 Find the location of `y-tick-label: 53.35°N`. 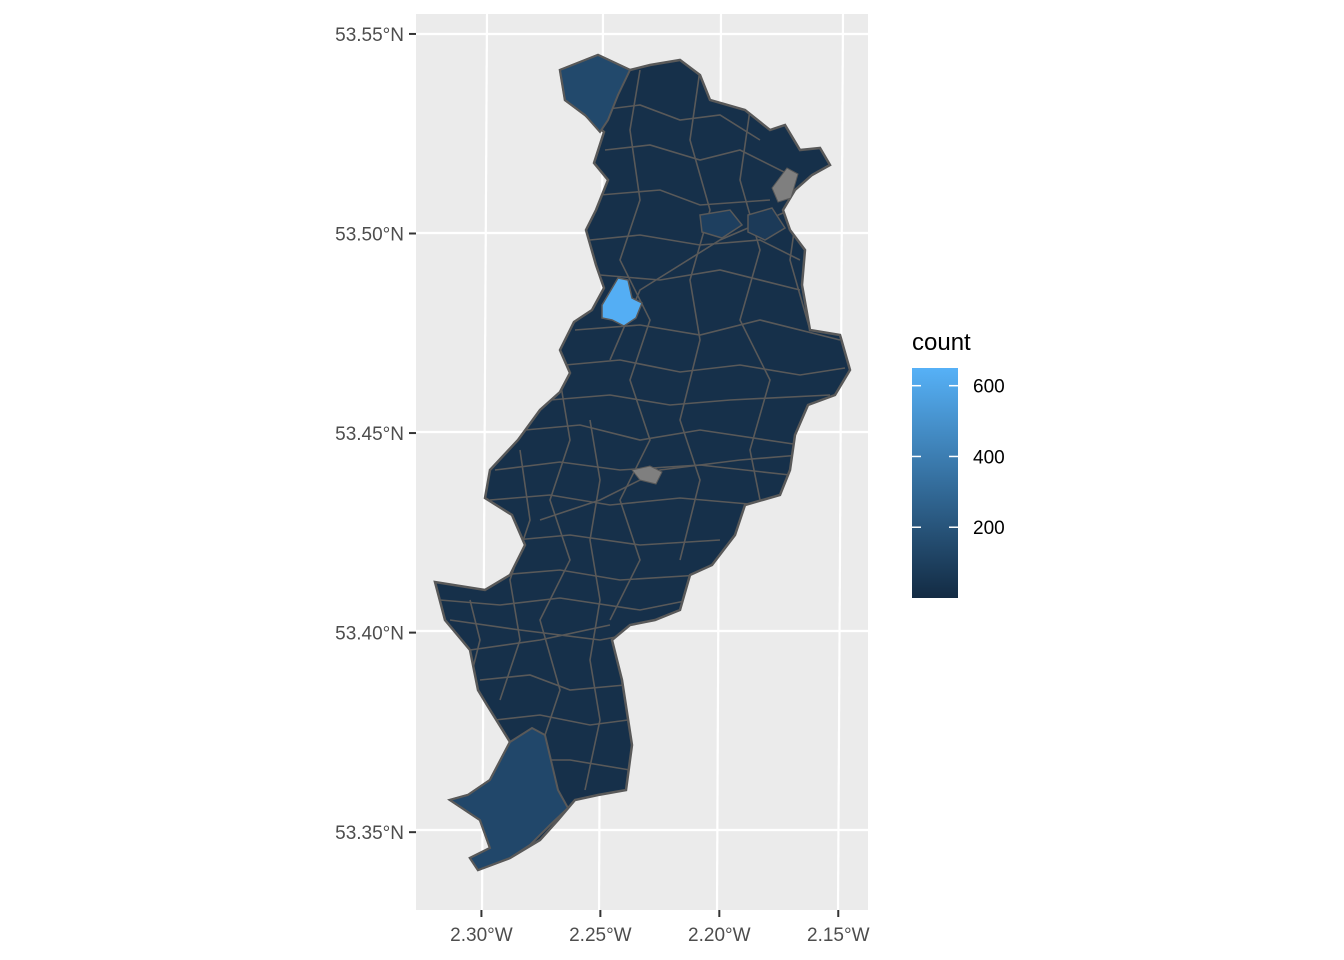

y-tick-label: 53.35°N is located at coordinates (369, 833).